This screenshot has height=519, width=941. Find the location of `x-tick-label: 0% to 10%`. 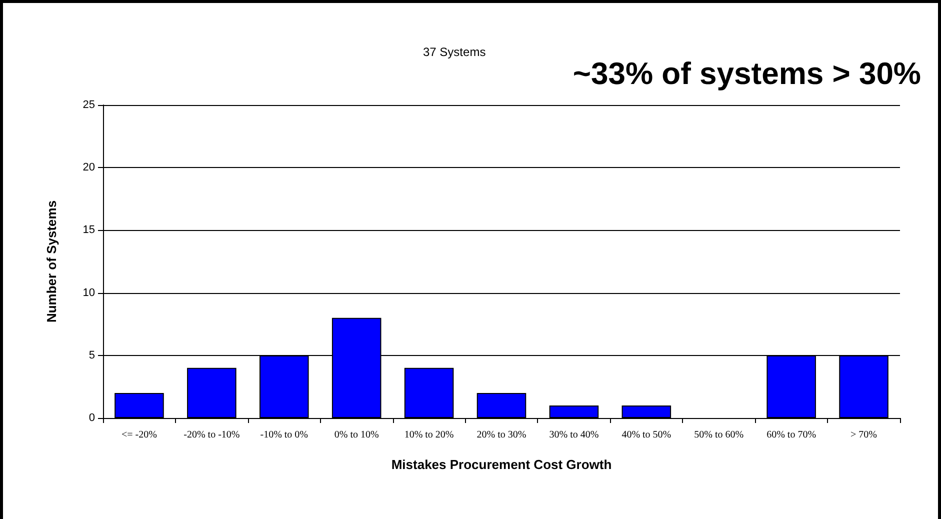

x-tick-label: 0% to 10% is located at coordinates (356, 435).